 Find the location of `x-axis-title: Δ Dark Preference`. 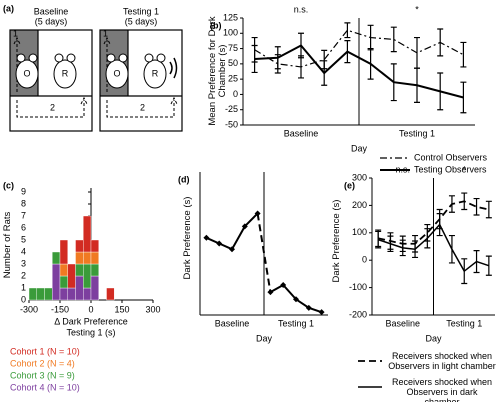

x-axis-title: Δ Dark Preference is located at coordinates (91, 321).